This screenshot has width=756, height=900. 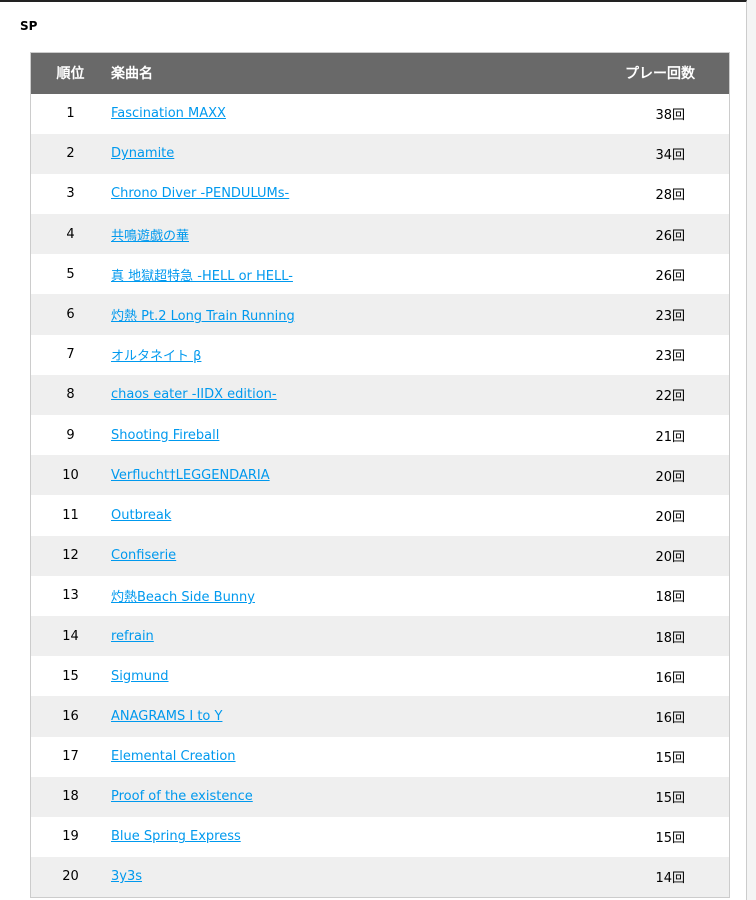 What do you see at coordinates (182, 797) in the screenshot?
I see `song-link: Proof of the existence` at bounding box center [182, 797].